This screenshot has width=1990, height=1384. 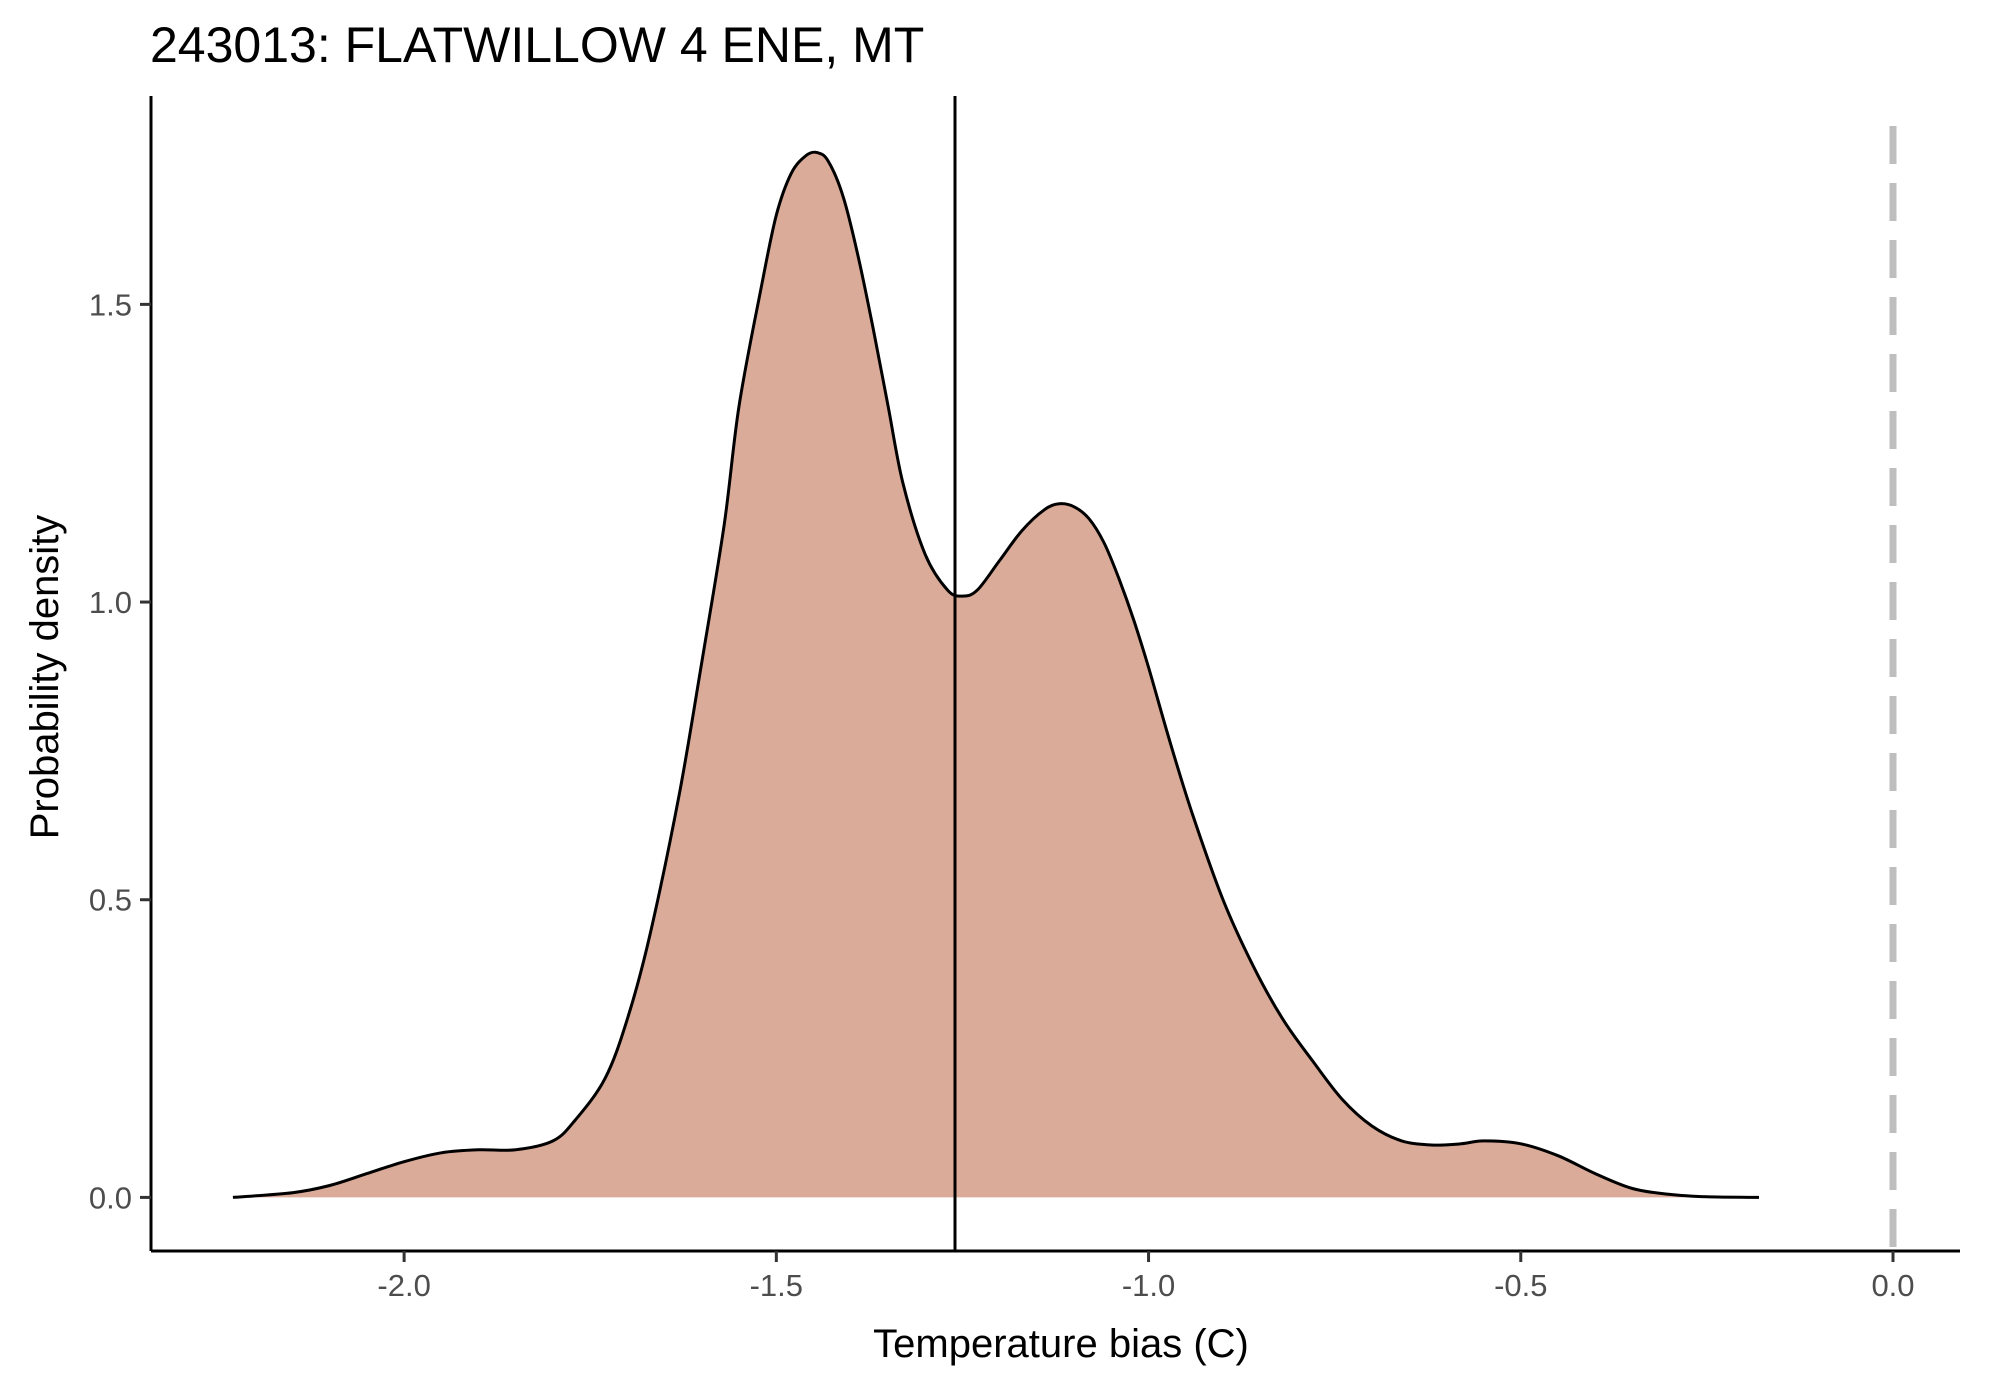 What do you see at coordinates (403, 1285) in the screenshot?
I see `x-tick-label: -2.0` at bounding box center [403, 1285].